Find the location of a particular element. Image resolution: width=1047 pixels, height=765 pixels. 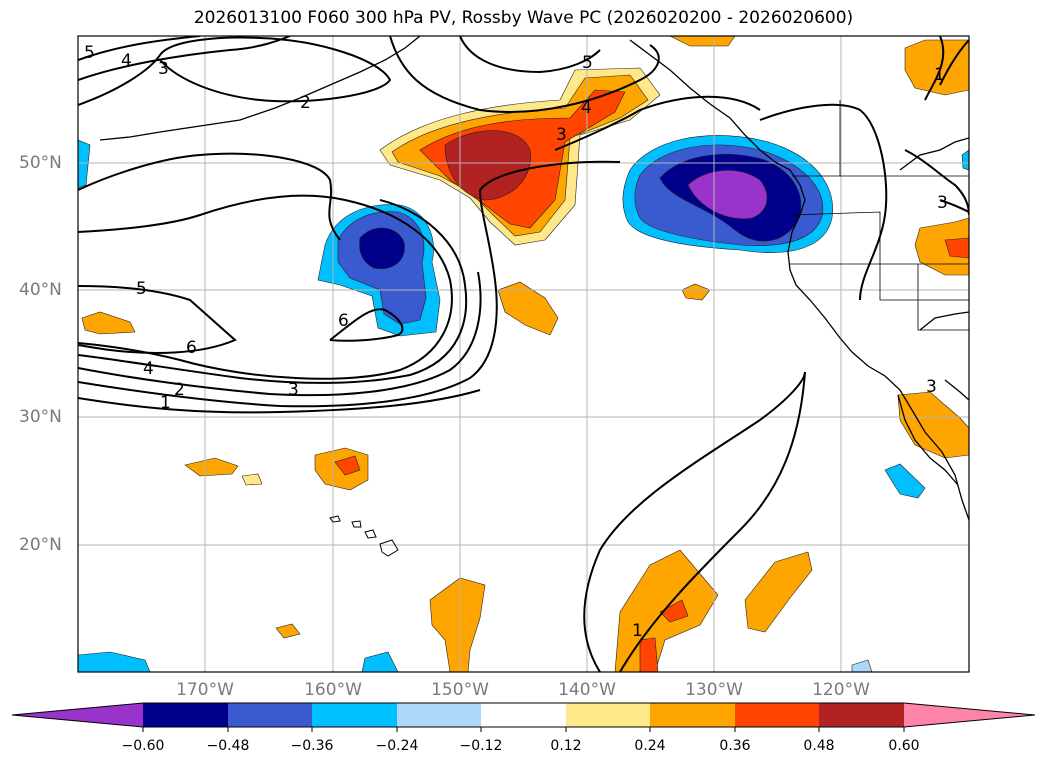

colorbar-tick-label: −0.12 is located at coordinates (481, 746).